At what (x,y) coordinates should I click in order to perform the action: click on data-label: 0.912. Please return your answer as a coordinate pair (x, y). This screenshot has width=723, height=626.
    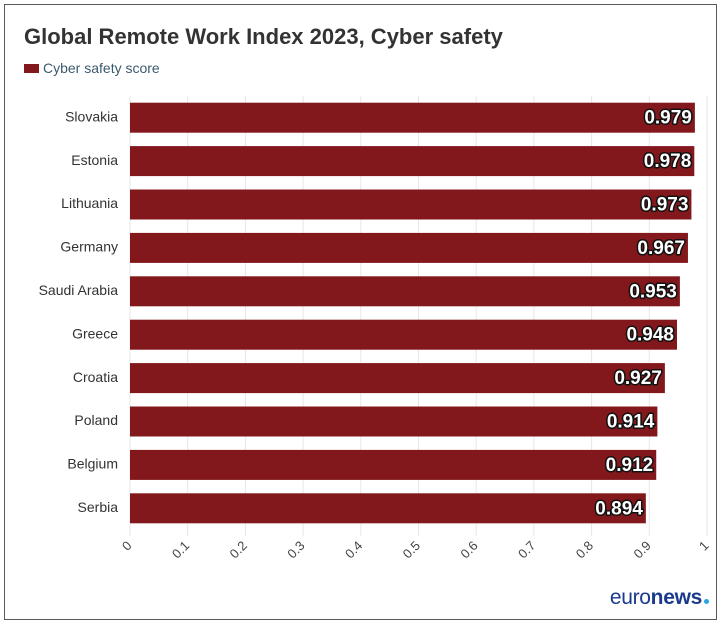
    Looking at the image, I should click on (630, 465).